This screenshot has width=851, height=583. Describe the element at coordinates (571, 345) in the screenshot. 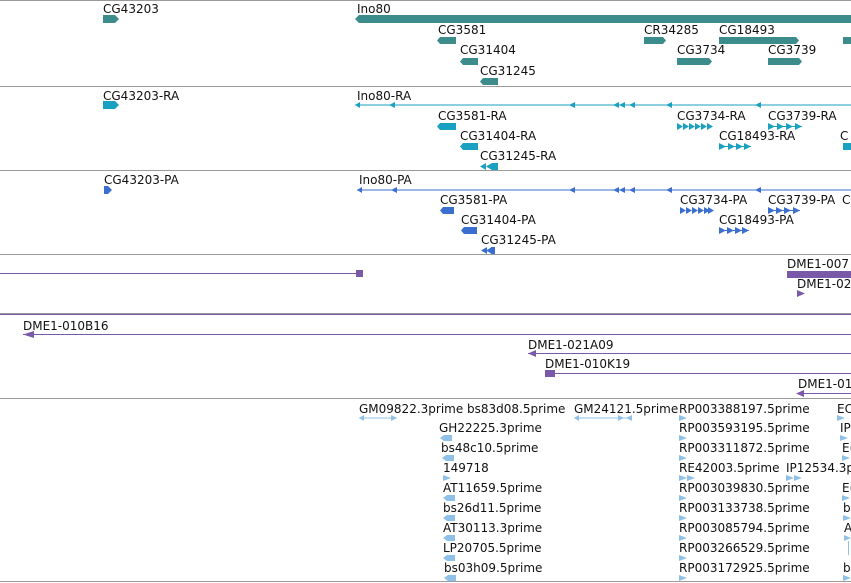

I see `feature-label: DME1-021A09` at that location.